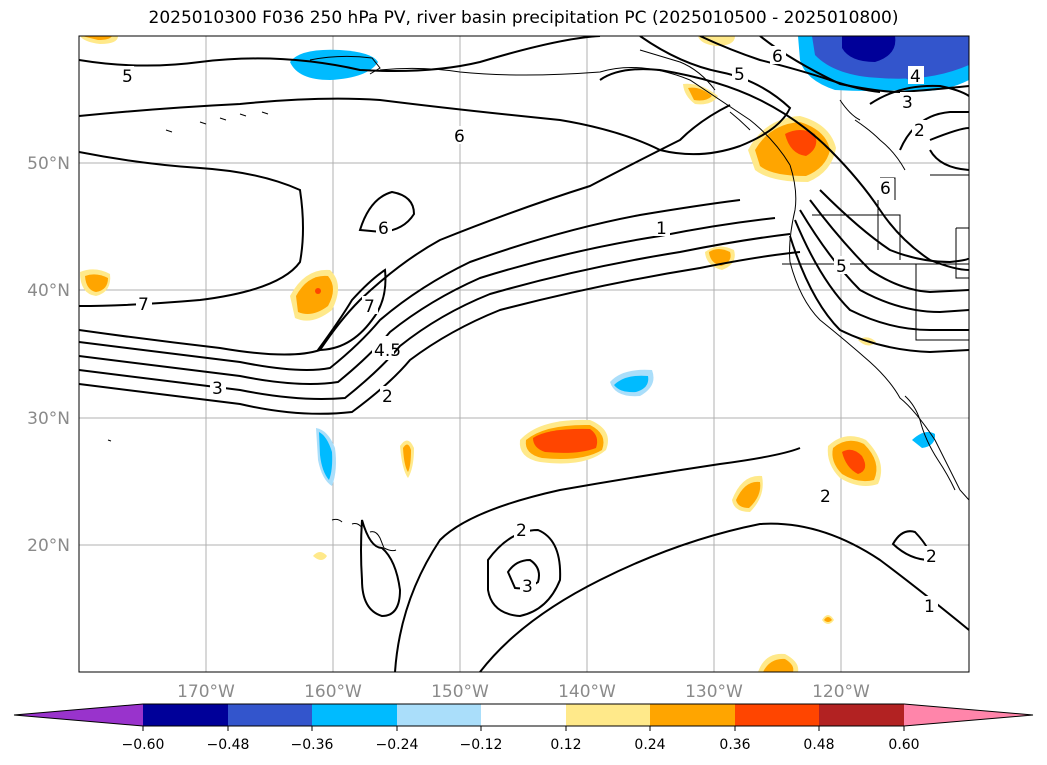  I want to click on lon-label: 170°W, so click(206, 692).